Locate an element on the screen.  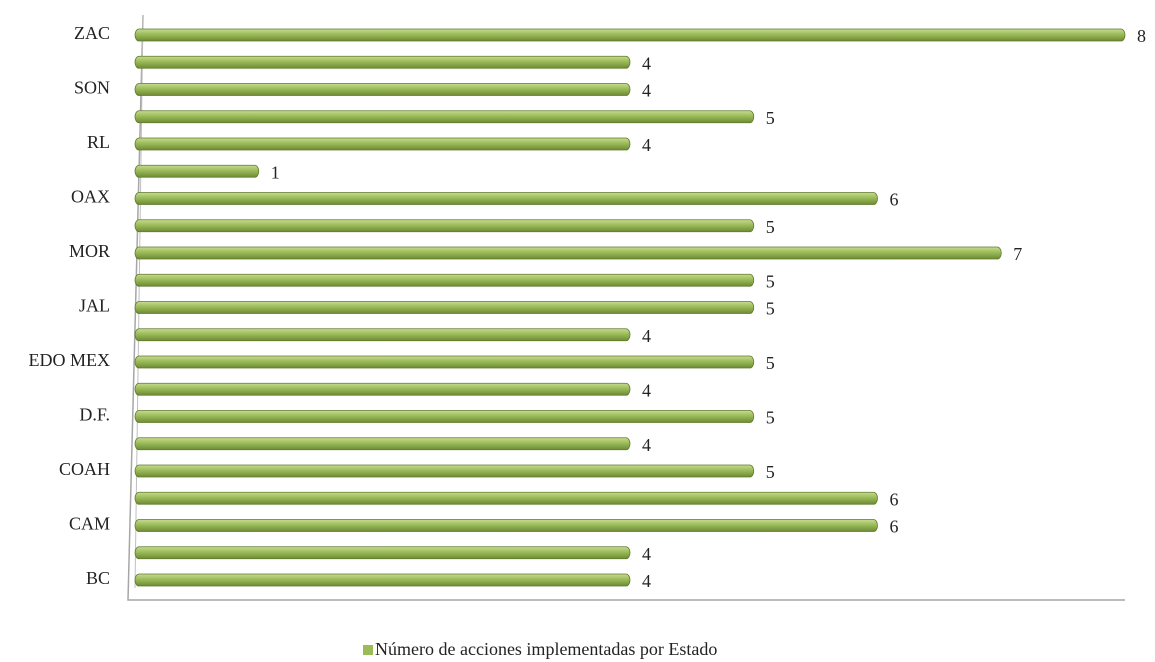
y-tick-label: BC is located at coordinates (98, 578).